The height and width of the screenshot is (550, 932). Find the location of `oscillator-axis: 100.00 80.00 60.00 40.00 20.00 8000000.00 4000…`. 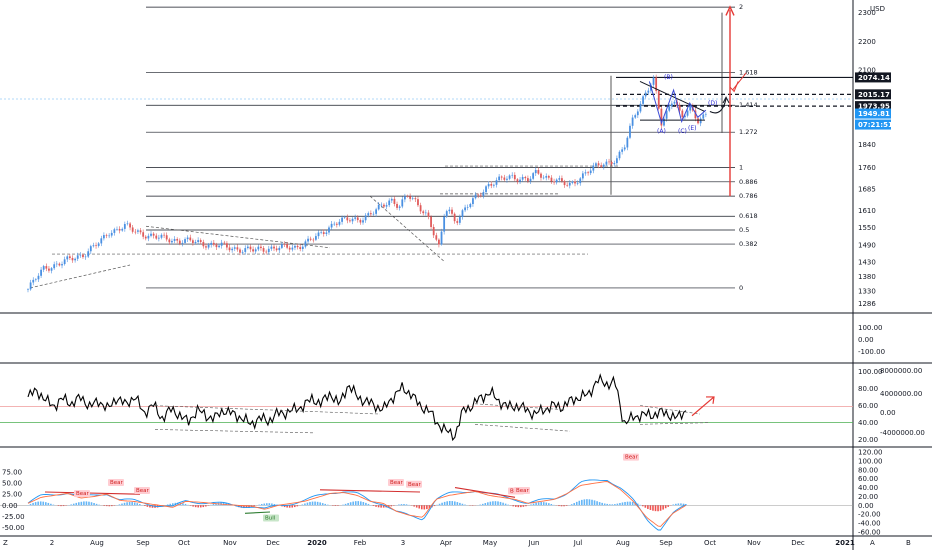

oscillator-axis: 100.00 80.00 60.00 40.00 20.00 8000000.00 4000… is located at coordinates (891, 405).